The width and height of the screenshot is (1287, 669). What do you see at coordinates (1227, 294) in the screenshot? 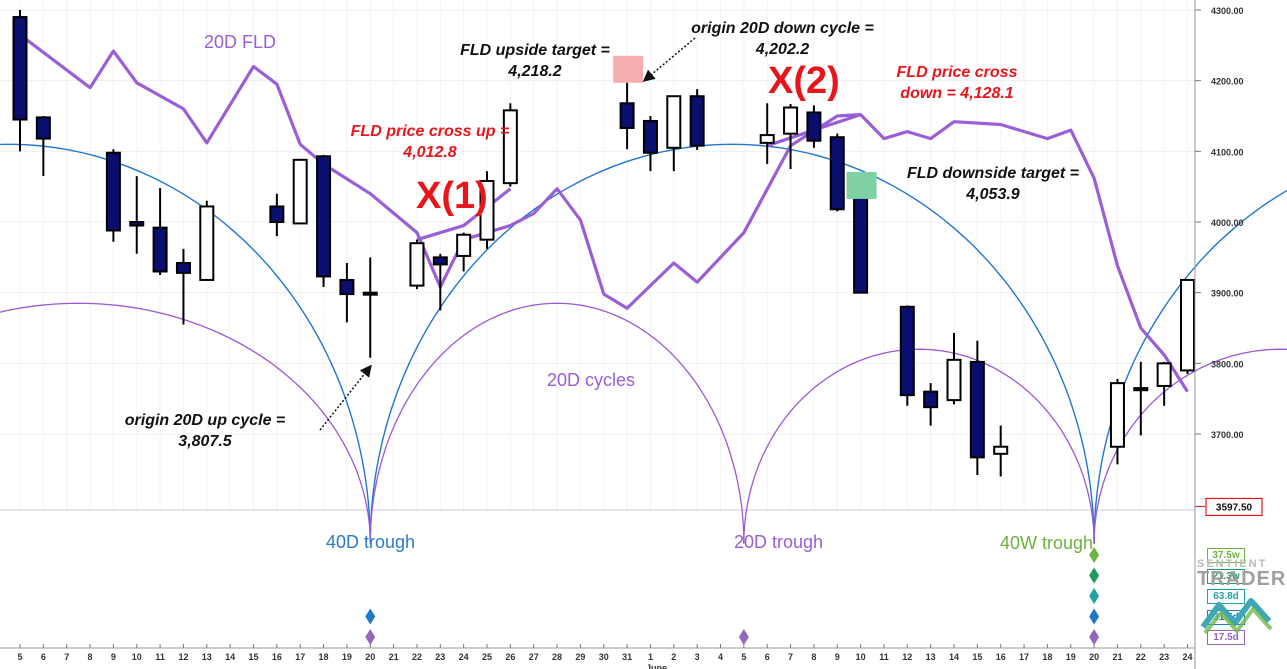
I see `axis-tick-label: 3900.00` at bounding box center [1227, 294].